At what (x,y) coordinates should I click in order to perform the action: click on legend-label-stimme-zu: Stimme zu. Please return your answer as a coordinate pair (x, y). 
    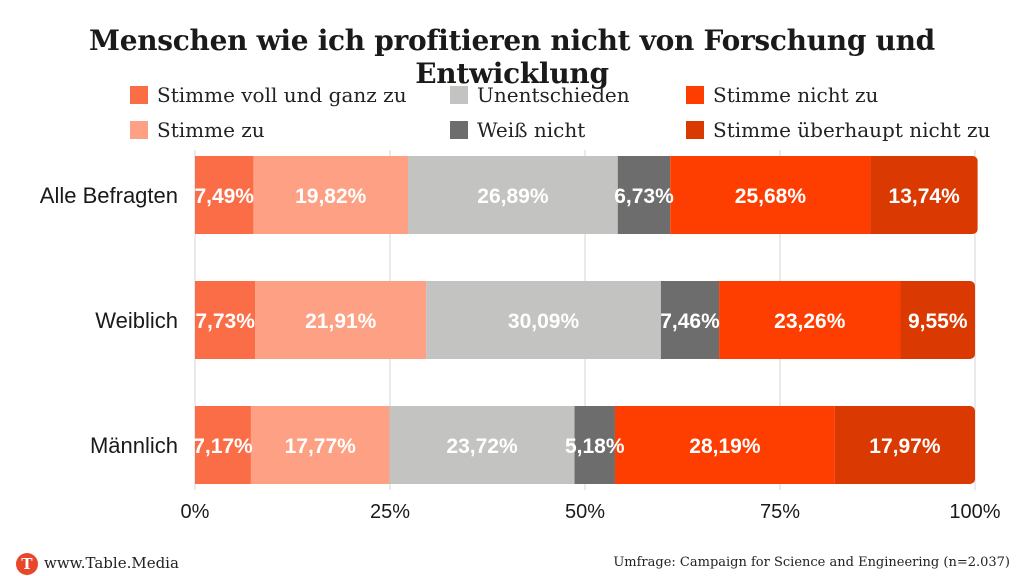
    Looking at the image, I should click on (211, 130).